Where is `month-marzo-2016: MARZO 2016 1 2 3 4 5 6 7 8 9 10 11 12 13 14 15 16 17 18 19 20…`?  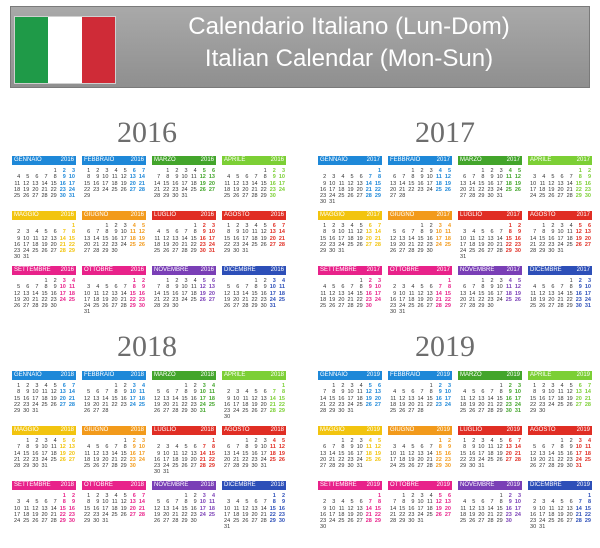 month-marzo-2016: MARZO 2016 1 2 3 4 5 6 7 8 9 10 11 12 13 14 15 16 17 18 19 20… is located at coordinates (184, 182).